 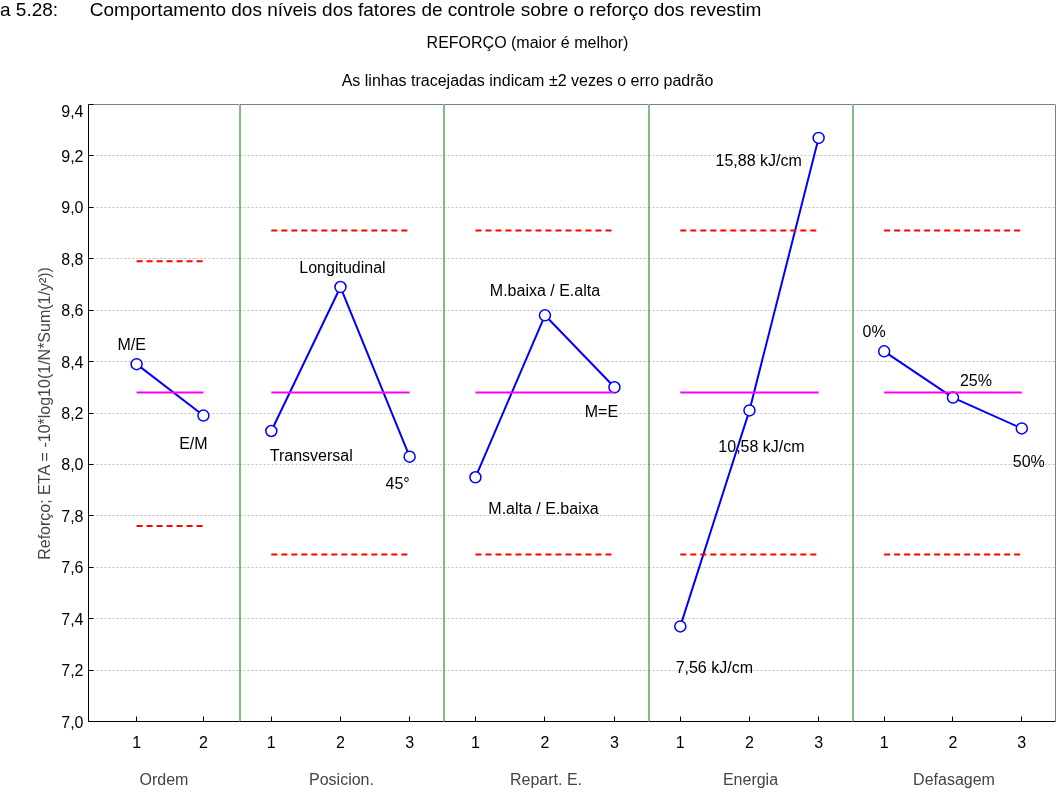 I want to click on chart-title: REFORÇO (maior é melhor), so click(x=527, y=43).